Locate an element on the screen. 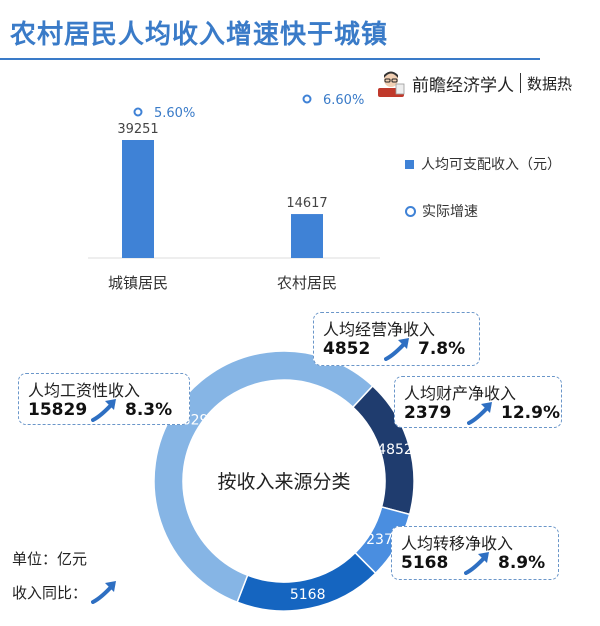 The image size is (600, 626). callout-property-growth: 12.9% is located at coordinates (530, 413).